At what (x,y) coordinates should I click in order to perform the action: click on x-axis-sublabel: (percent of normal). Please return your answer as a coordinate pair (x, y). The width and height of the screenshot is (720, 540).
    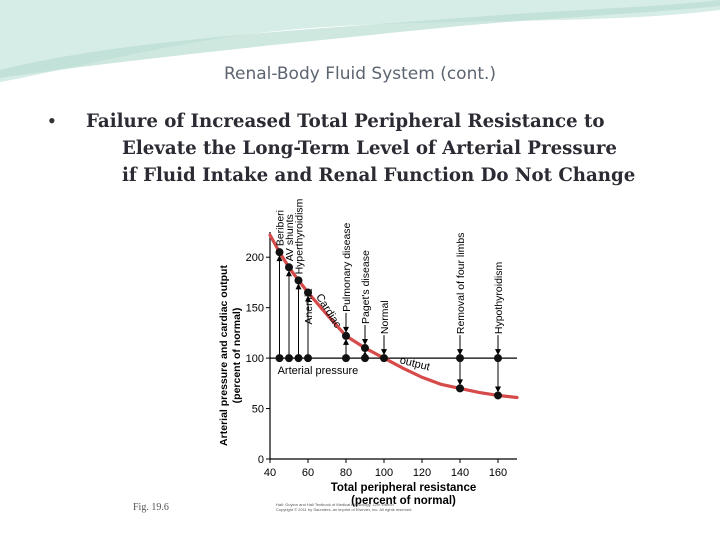
    Looking at the image, I should click on (403, 501).